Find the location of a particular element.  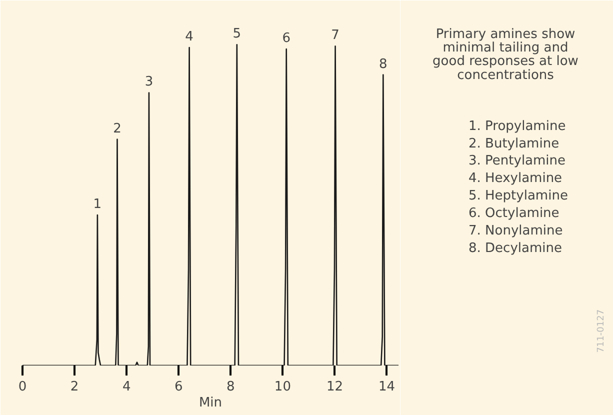

annotation: 3 is located at coordinates (149, 82).